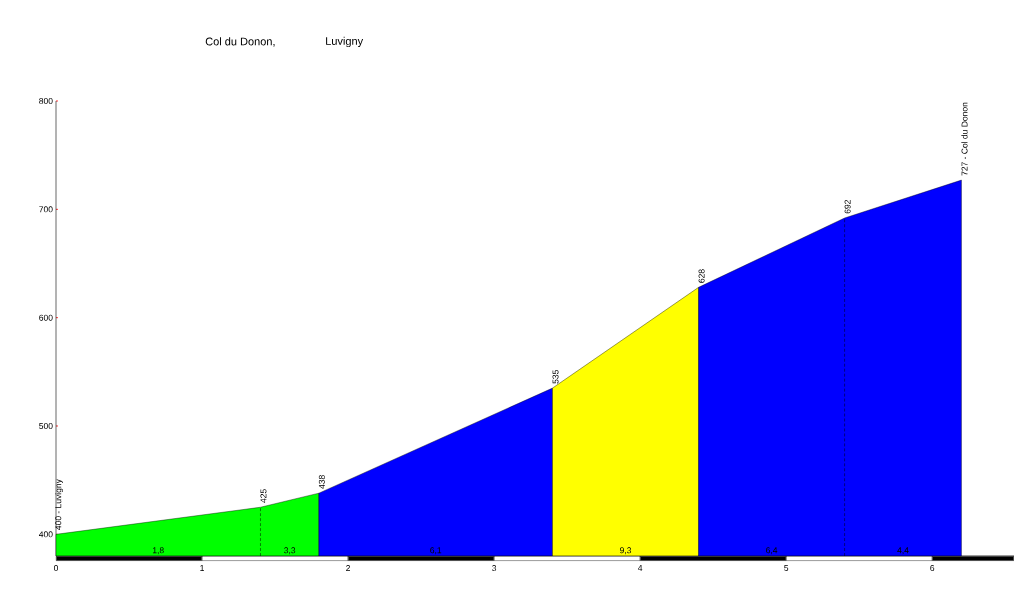 The image size is (1014, 600). I want to click on y-tick-label: 500, so click(46, 425).